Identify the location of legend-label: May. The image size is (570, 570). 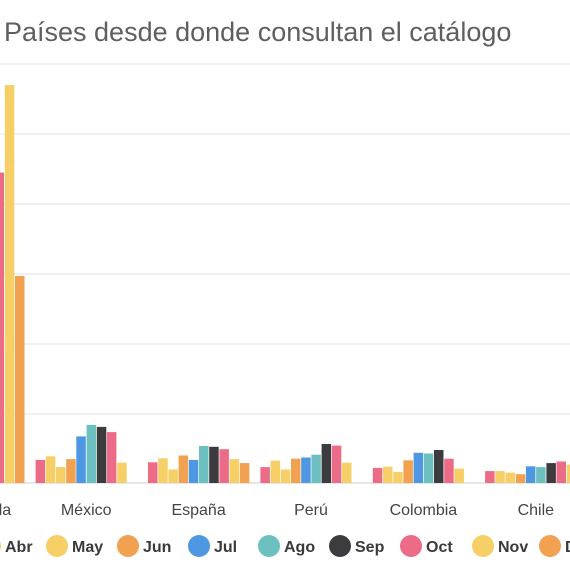
(87, 547).